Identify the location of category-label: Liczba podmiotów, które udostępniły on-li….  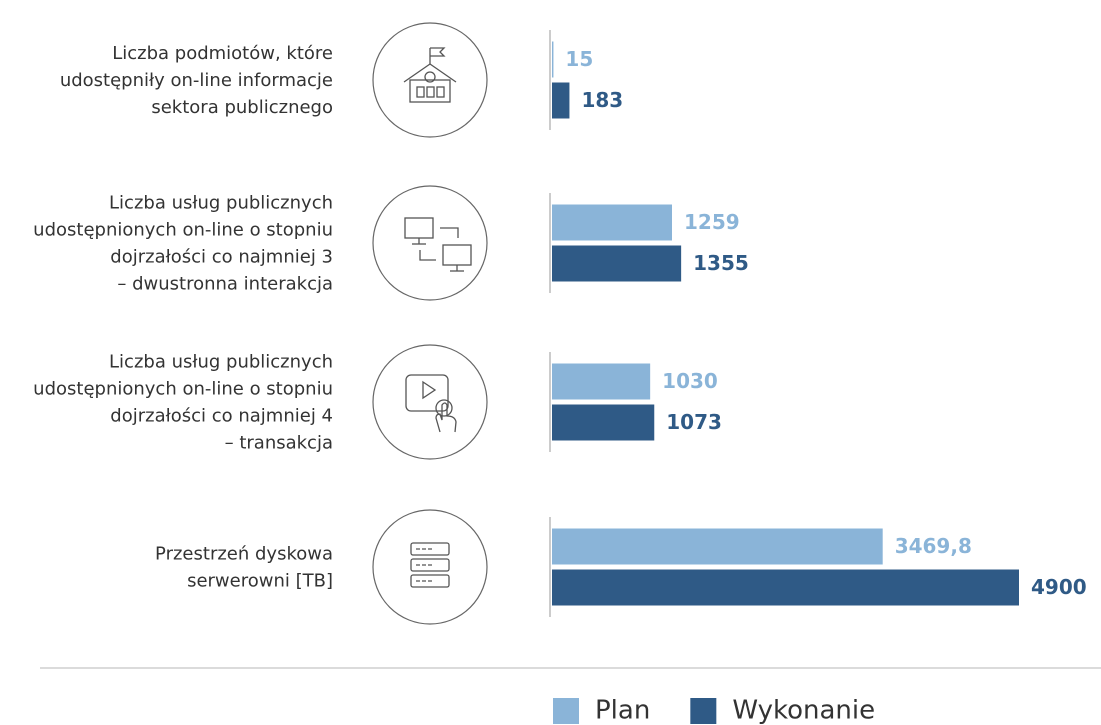
(196, 80).